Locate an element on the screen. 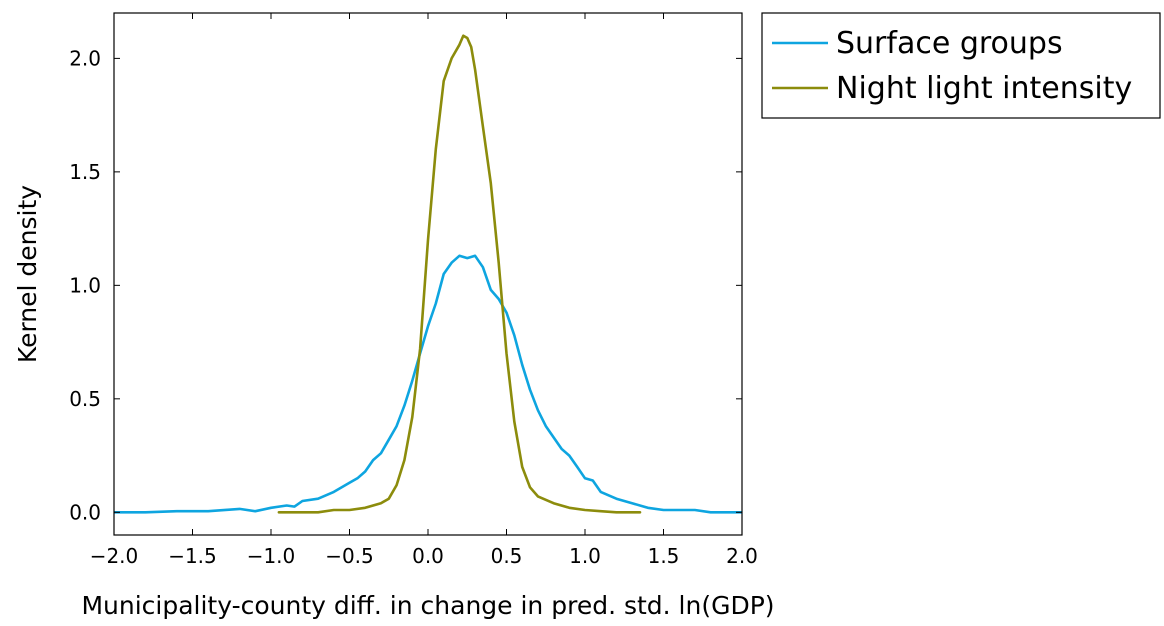 This screenshot has height=626, width=1164. legend-box is located at coordinates (961, 65).